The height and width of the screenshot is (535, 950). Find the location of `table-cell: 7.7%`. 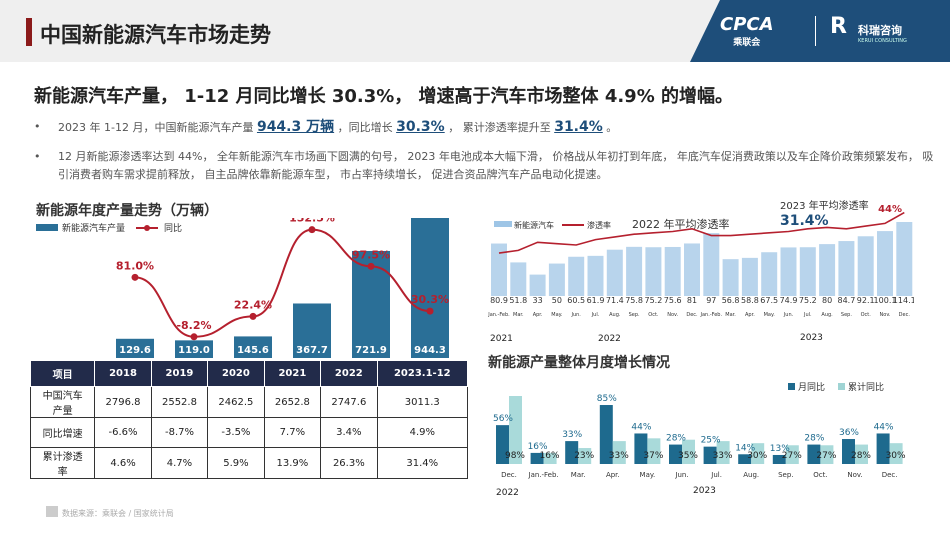

table-cell: 7.7% is located at coordinates (292, 432).